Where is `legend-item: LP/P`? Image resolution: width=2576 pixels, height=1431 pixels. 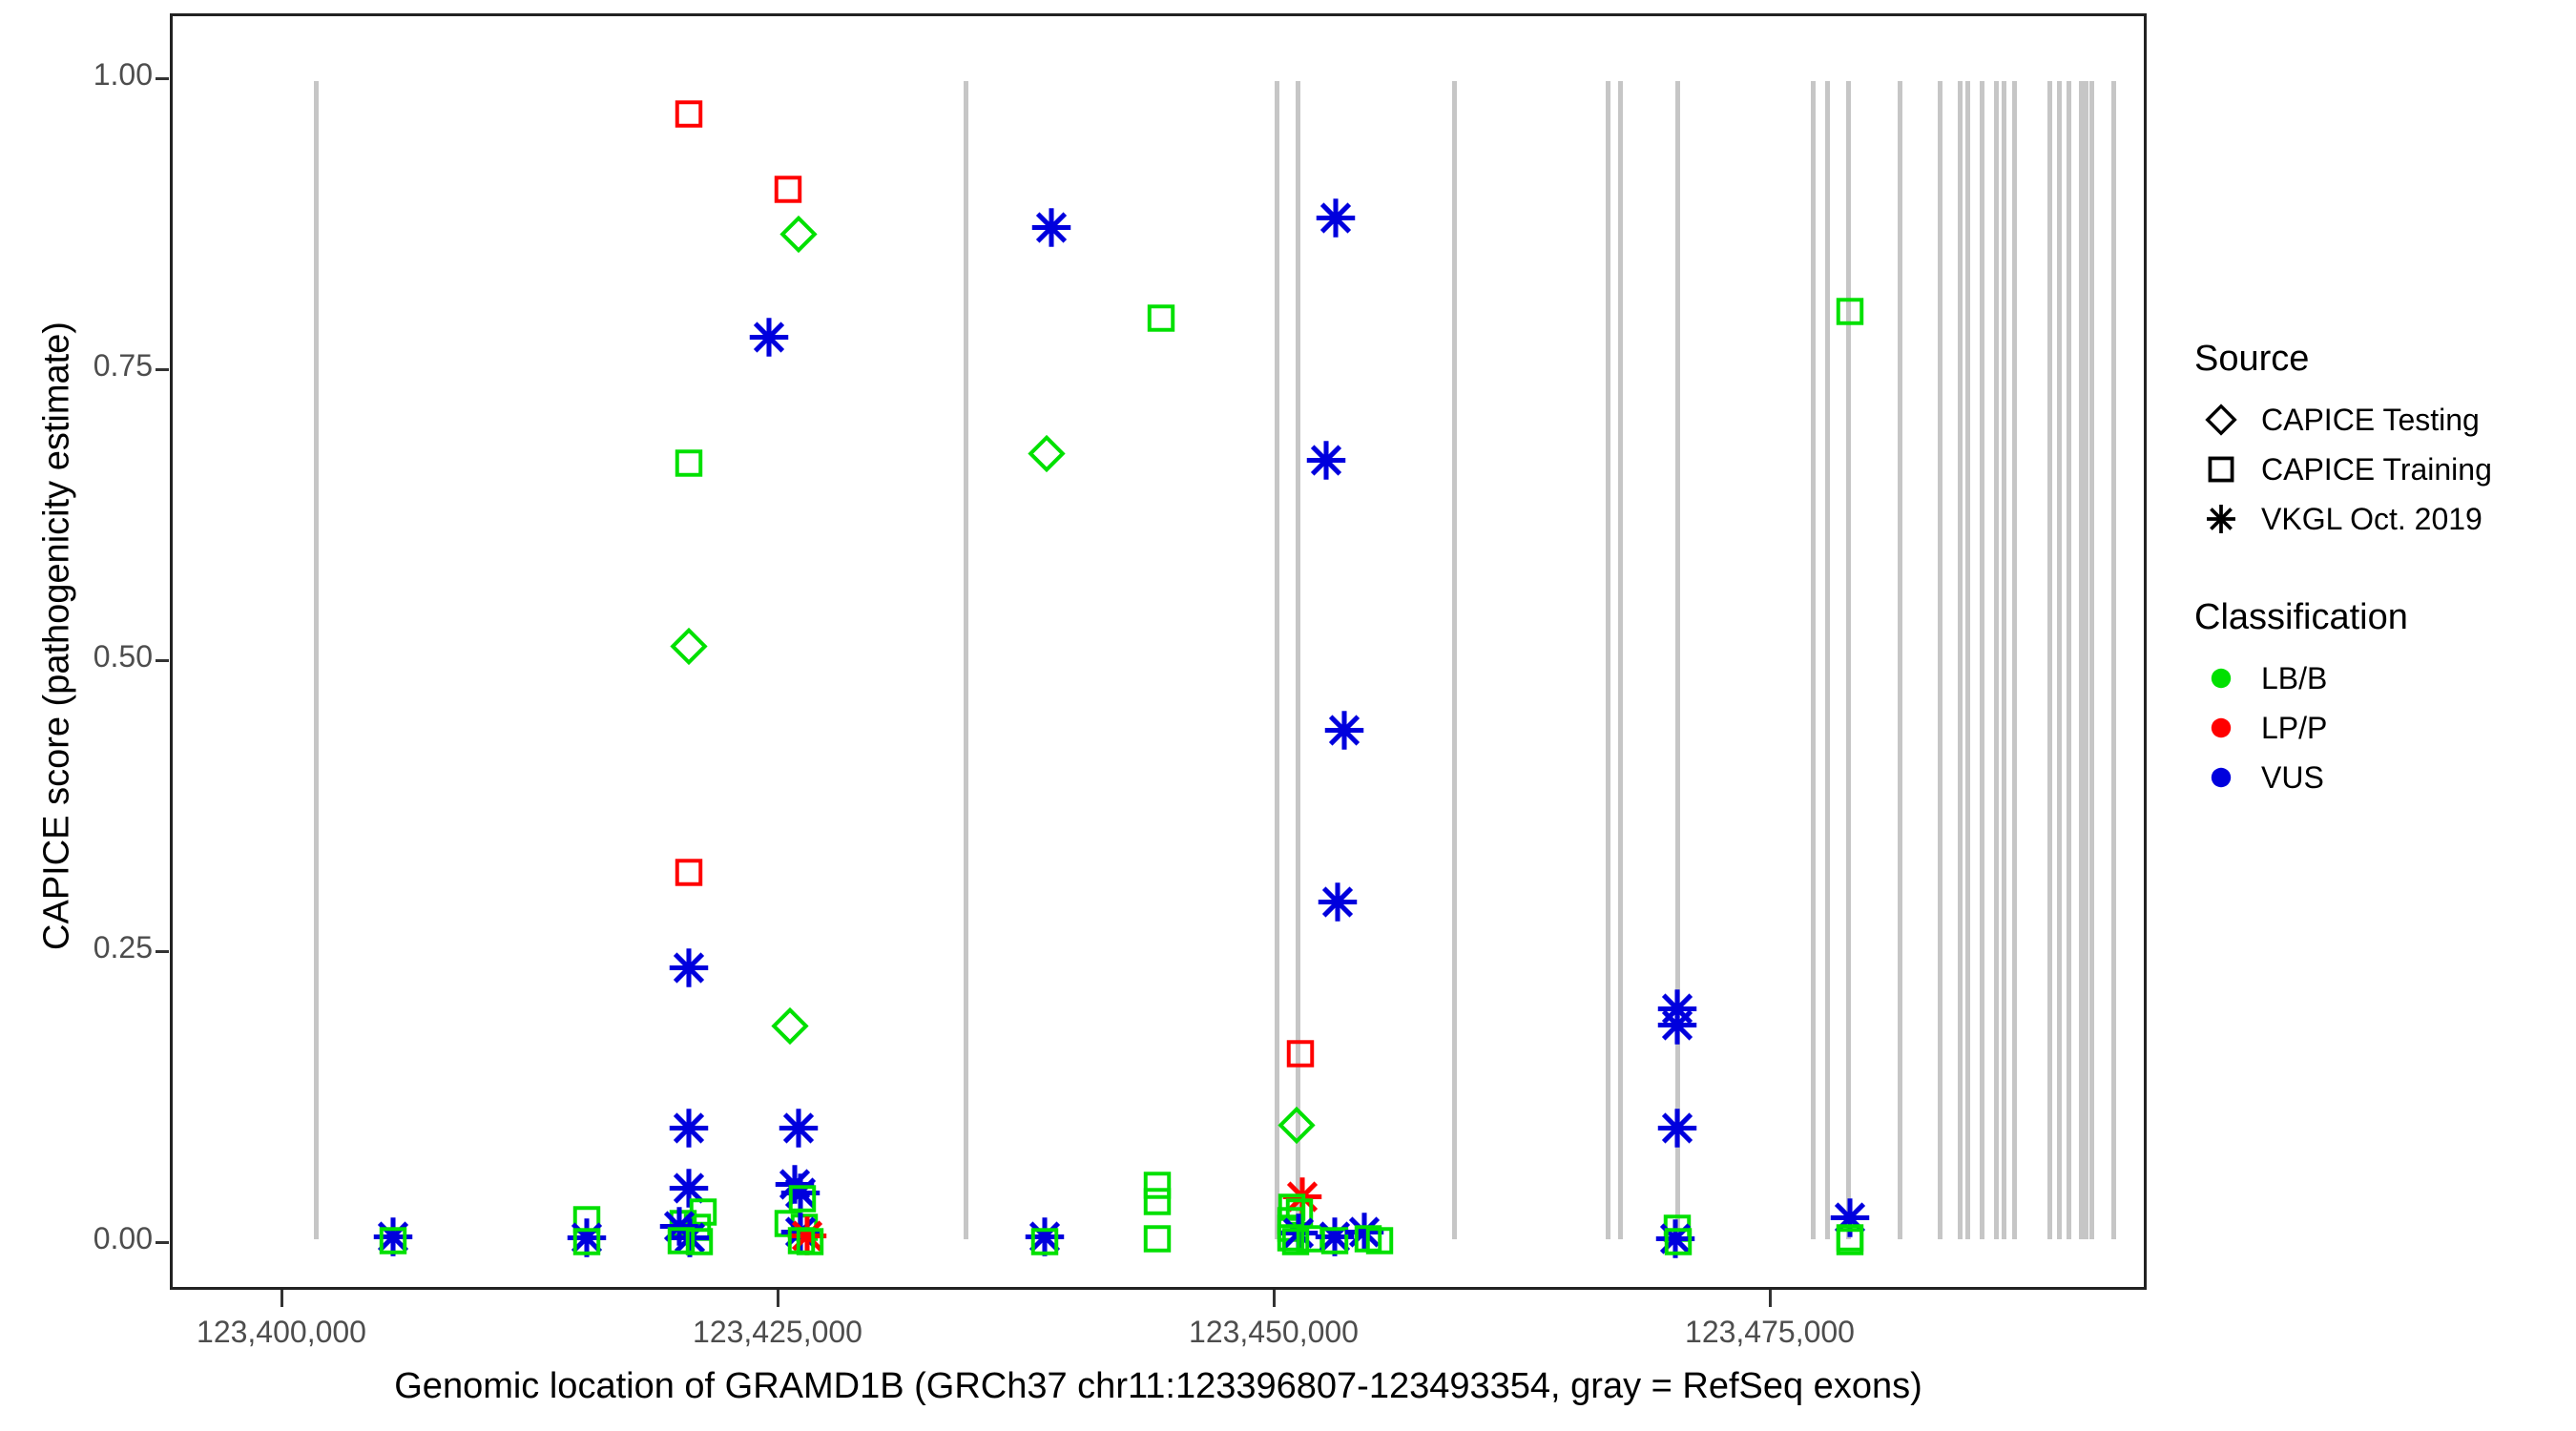 legend-item: LP/P is located at coordinates (2375, 728).